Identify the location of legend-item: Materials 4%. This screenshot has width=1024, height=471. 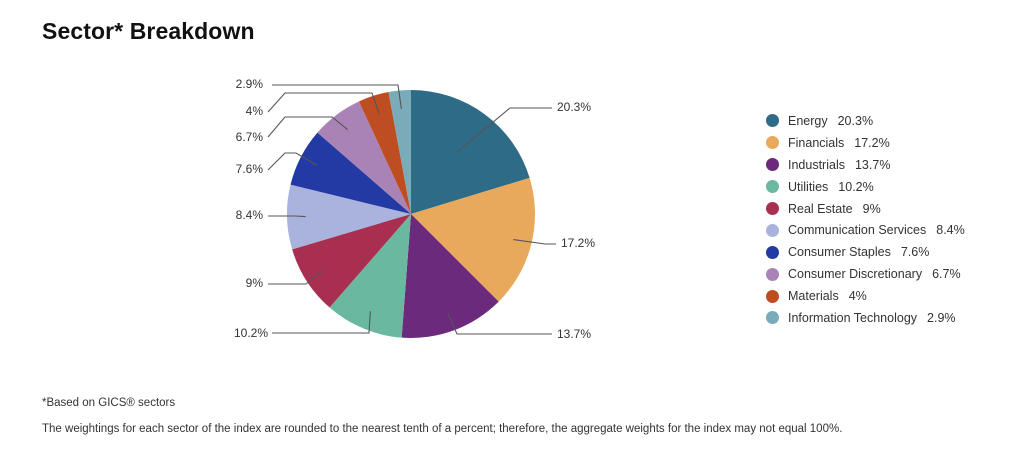
(865, 296).